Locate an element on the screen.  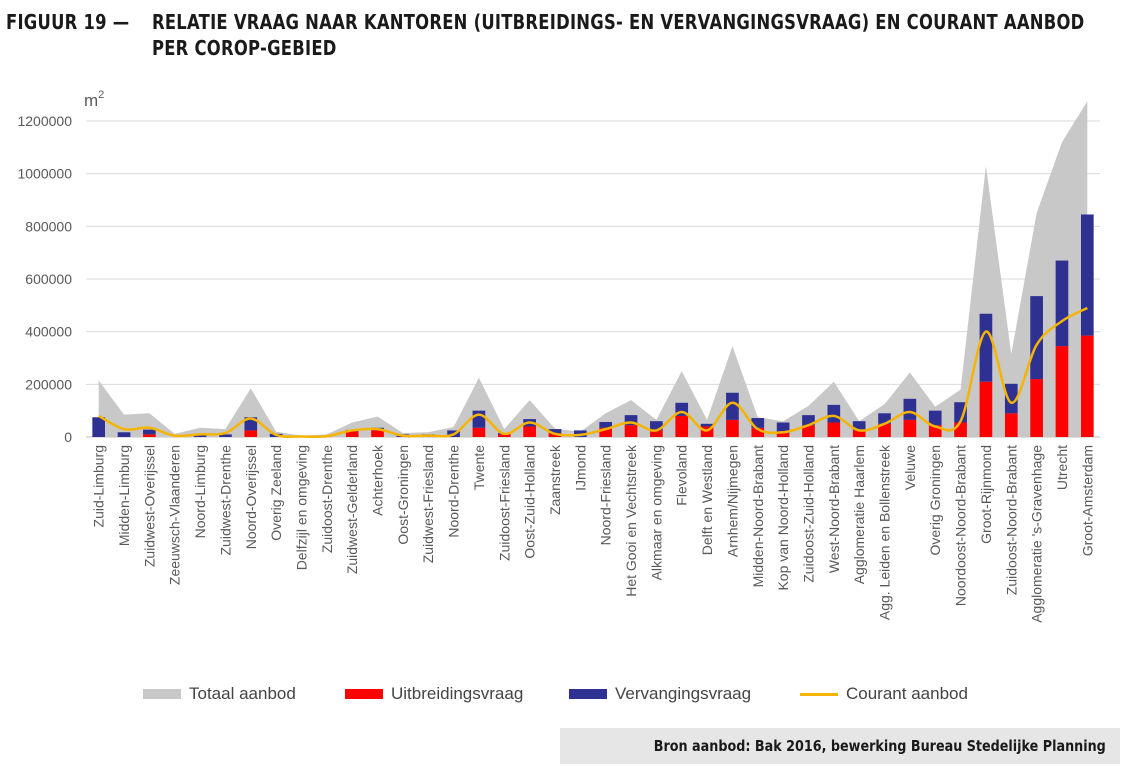
x-tick-label-zuidoost-noord-brabant: Zuidoost-Noord-Brabant is located at coordinates (1011, 520).